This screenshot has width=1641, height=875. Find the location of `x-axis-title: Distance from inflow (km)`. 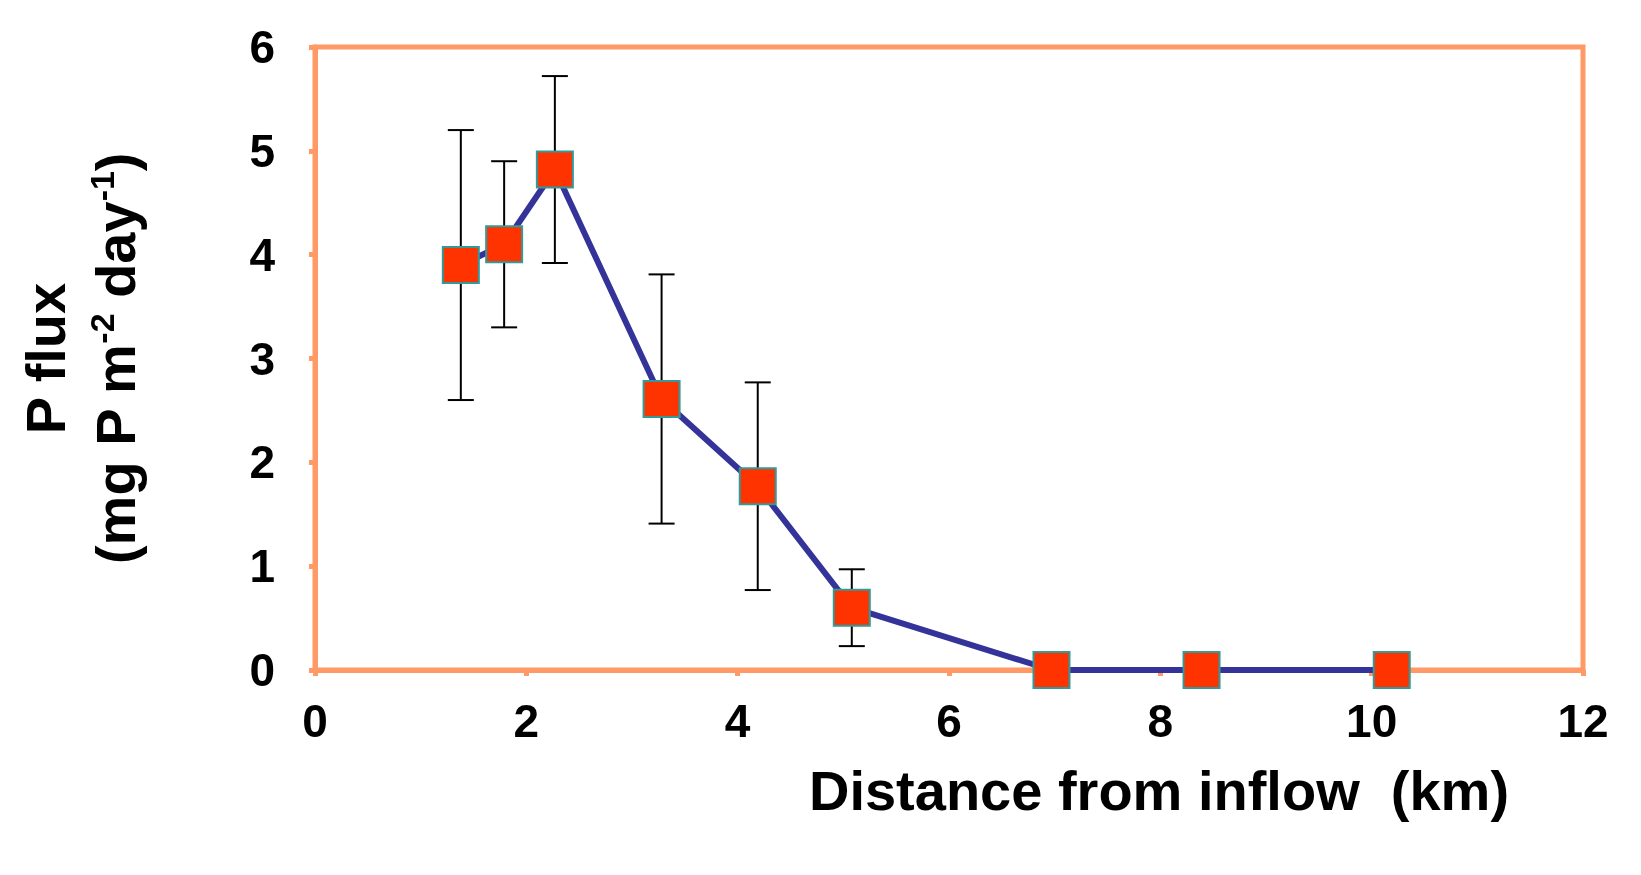

x-axis-title: Distance from inflow (km) is located at coordinates (1159, 790).